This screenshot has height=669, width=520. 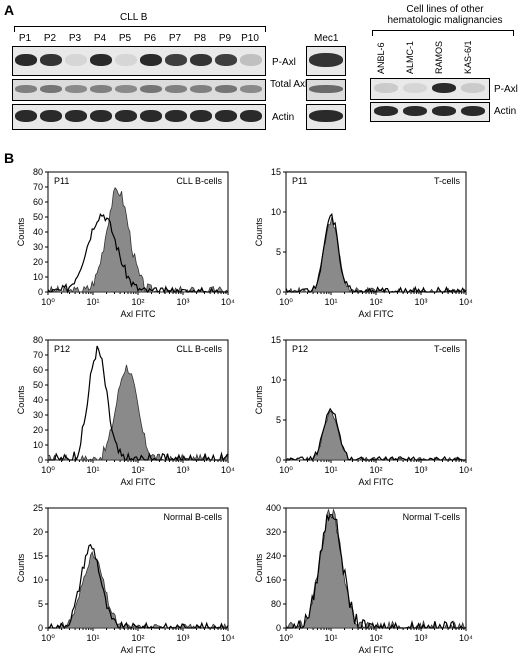 I want to click on panel-a-letter: A, so click(x=9, y=10).